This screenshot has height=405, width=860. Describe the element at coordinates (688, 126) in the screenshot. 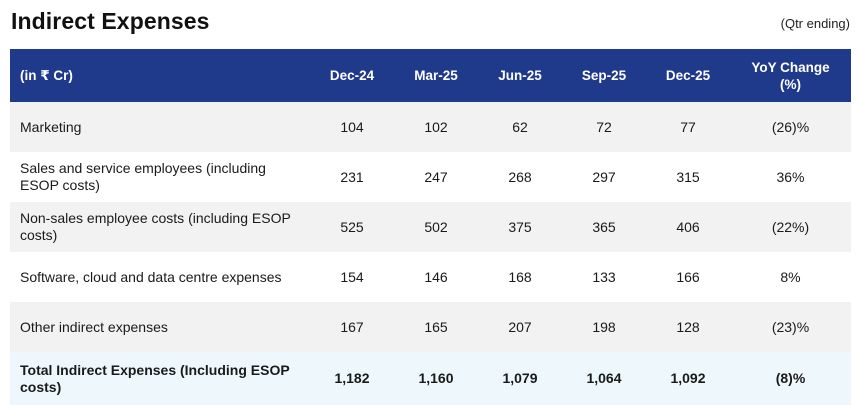

I see `cell-value: 77` at that location.